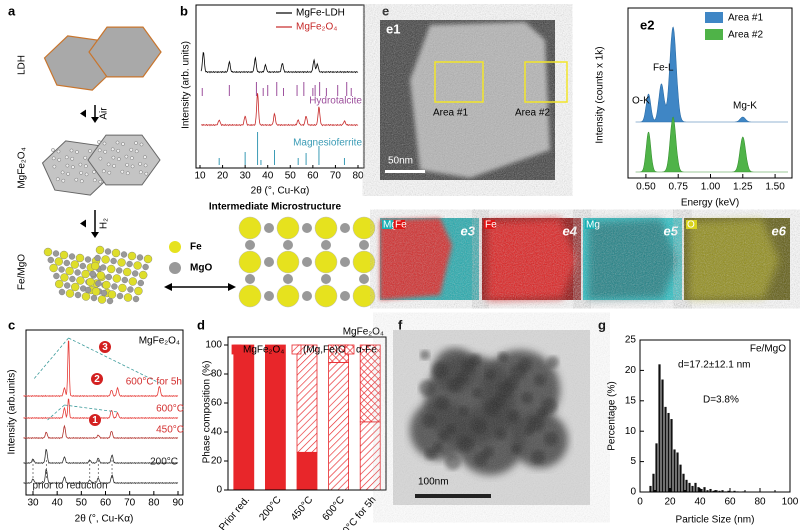  Describe the element at coordinates (646, 187) in the screenshot. I see `x-tick-label: 0.50` at that location.